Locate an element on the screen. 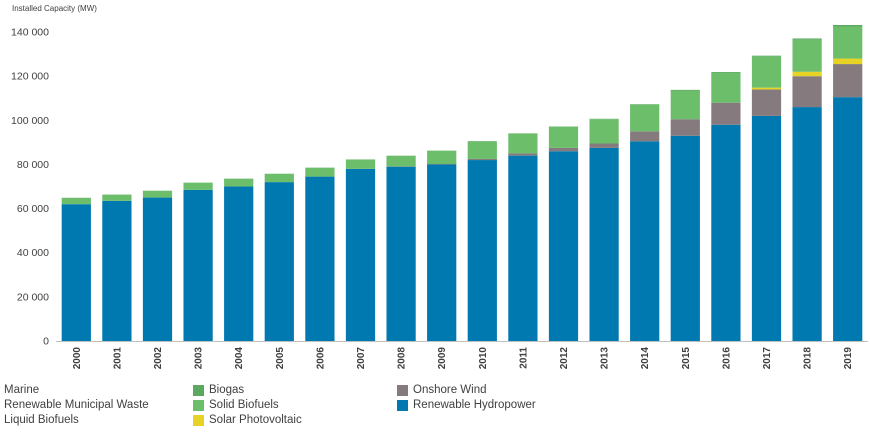 The image size is (870, 437). x-tick-label: 2002 is located at coordinates (158, 358).